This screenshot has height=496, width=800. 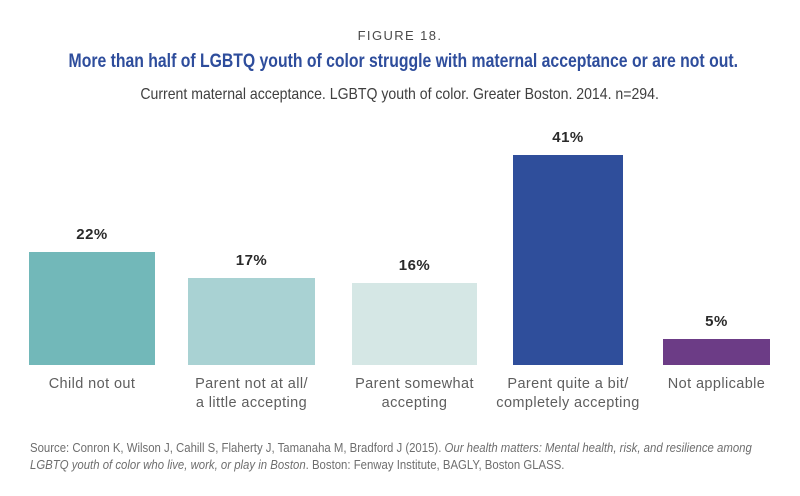 What do you see at coordinates (400, 35) in the screenshot?
I see `figure-number-label: FIGURE 18.` at bounding box center [400, 35].